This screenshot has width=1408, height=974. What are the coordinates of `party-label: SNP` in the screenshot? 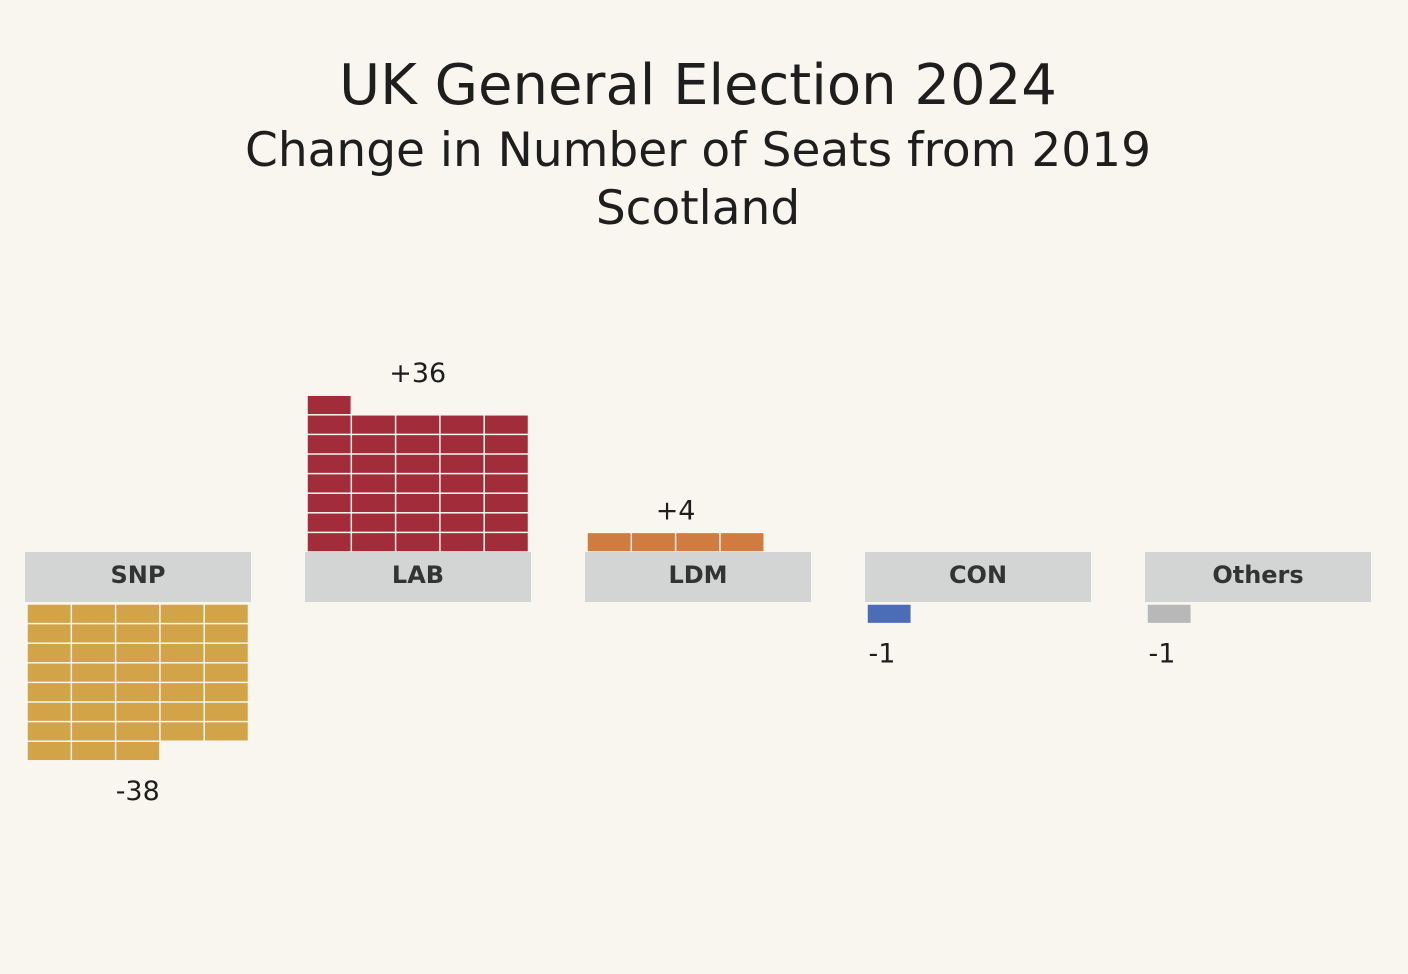 It's located at (138, 575).